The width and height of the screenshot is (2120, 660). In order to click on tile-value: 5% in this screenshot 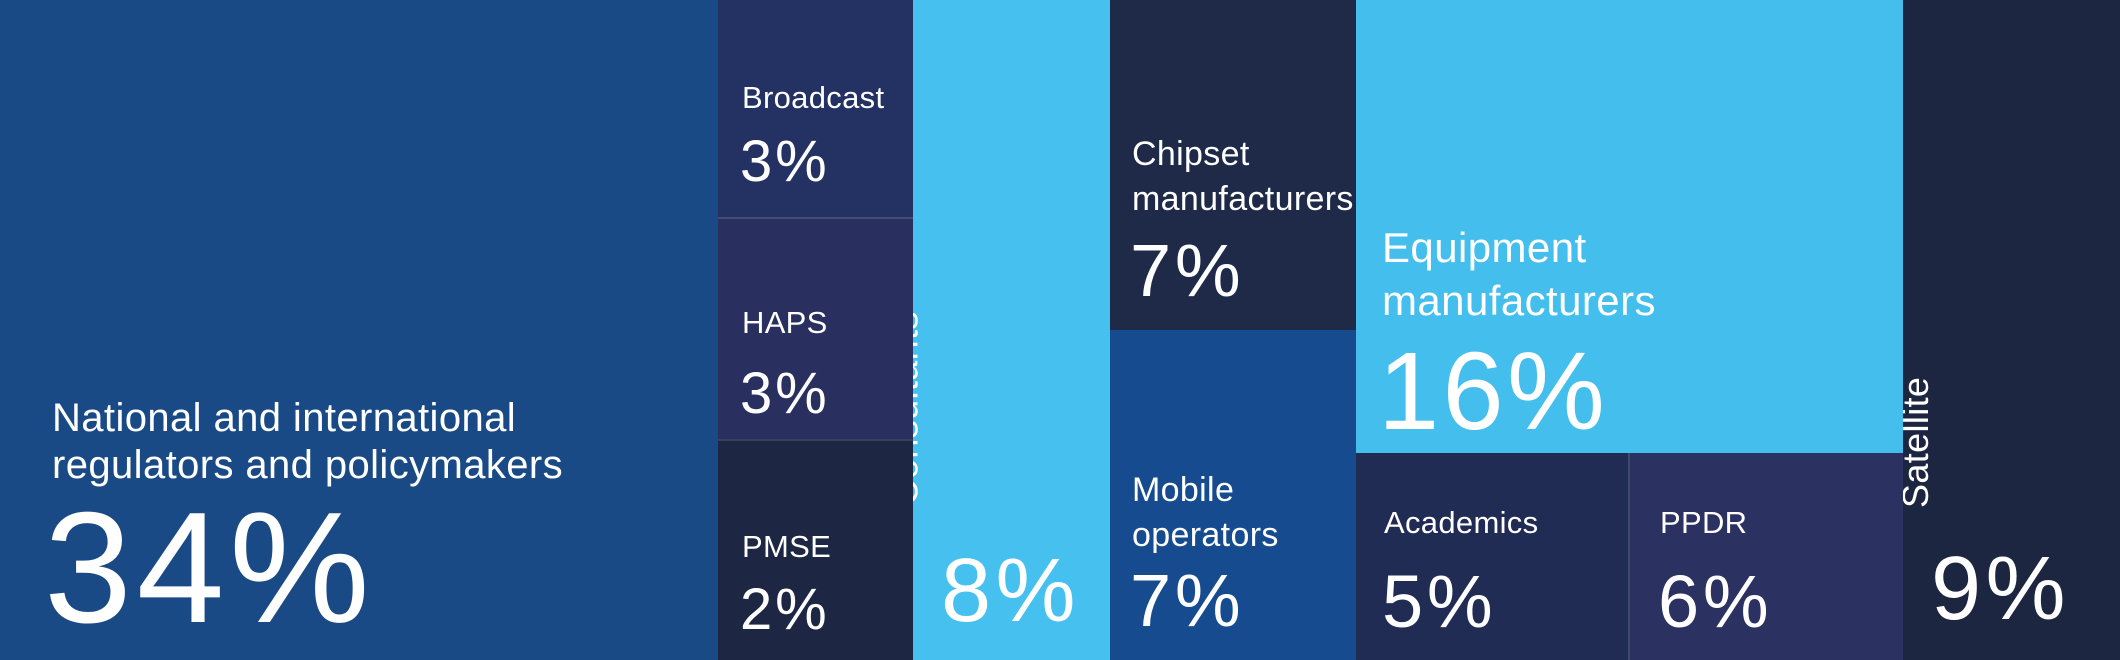, I will do `click(1439, 601)`.